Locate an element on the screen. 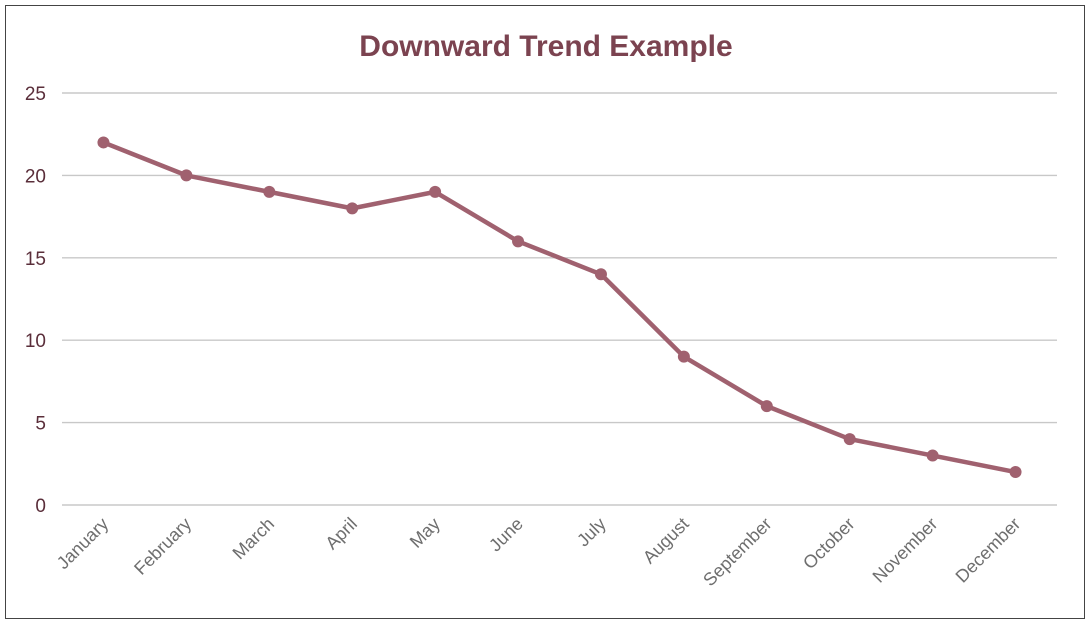 This screenshot has width=1092, height=626. x-tick-label: August is located at coordinates (666, 541).